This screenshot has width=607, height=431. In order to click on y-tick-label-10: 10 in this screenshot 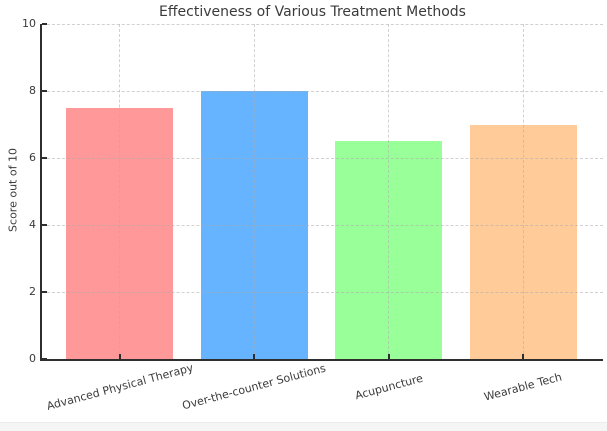, I will do `click(29, 23)`.